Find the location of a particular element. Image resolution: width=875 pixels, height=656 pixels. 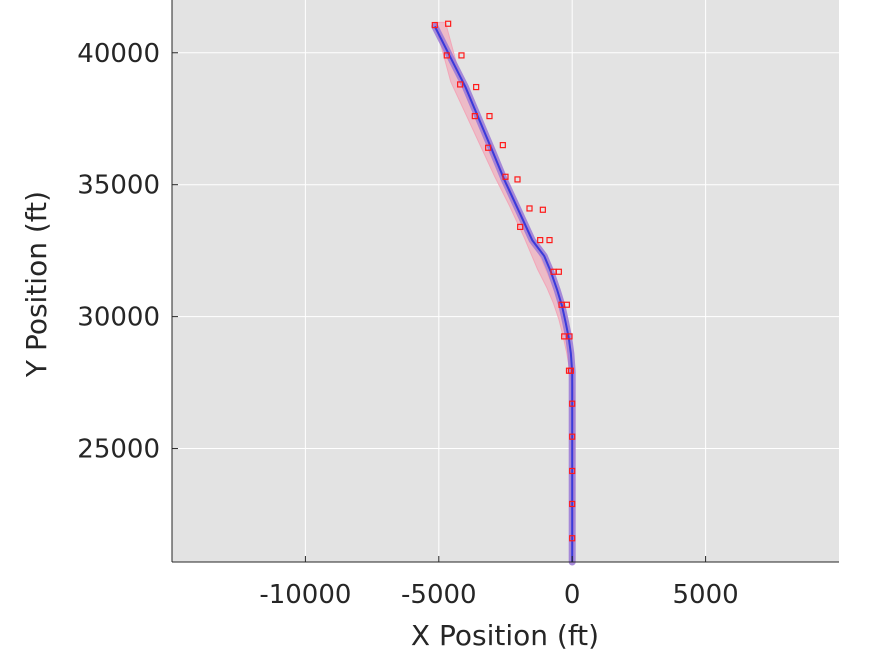

x-tick-label: 5000 is located at coordinates (706, 595).